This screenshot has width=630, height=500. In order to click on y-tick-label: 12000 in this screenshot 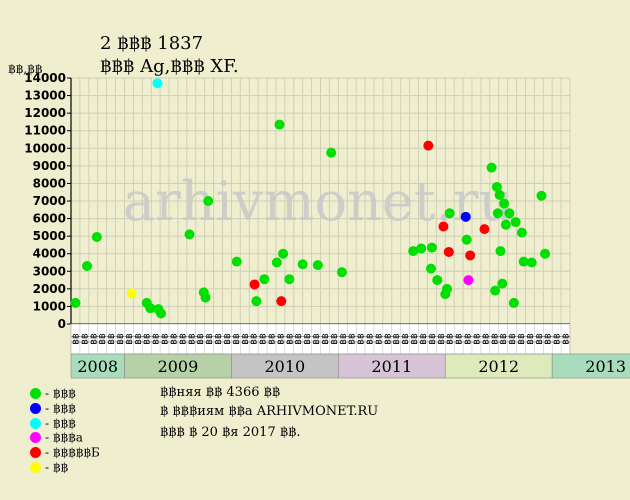, I will do `click(45, 113)`.